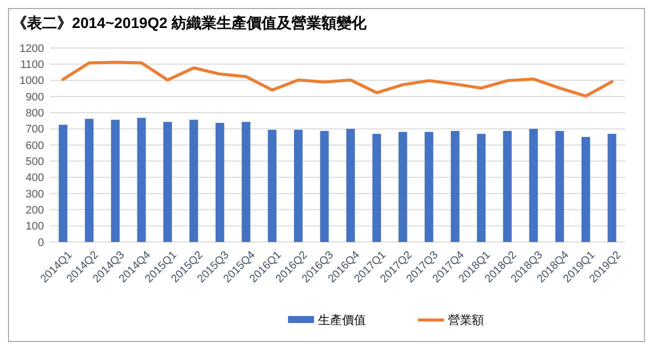 The width and height of the screenshot is (653, 350). I want to click on y-tick-label: 0, so click(41, 242).